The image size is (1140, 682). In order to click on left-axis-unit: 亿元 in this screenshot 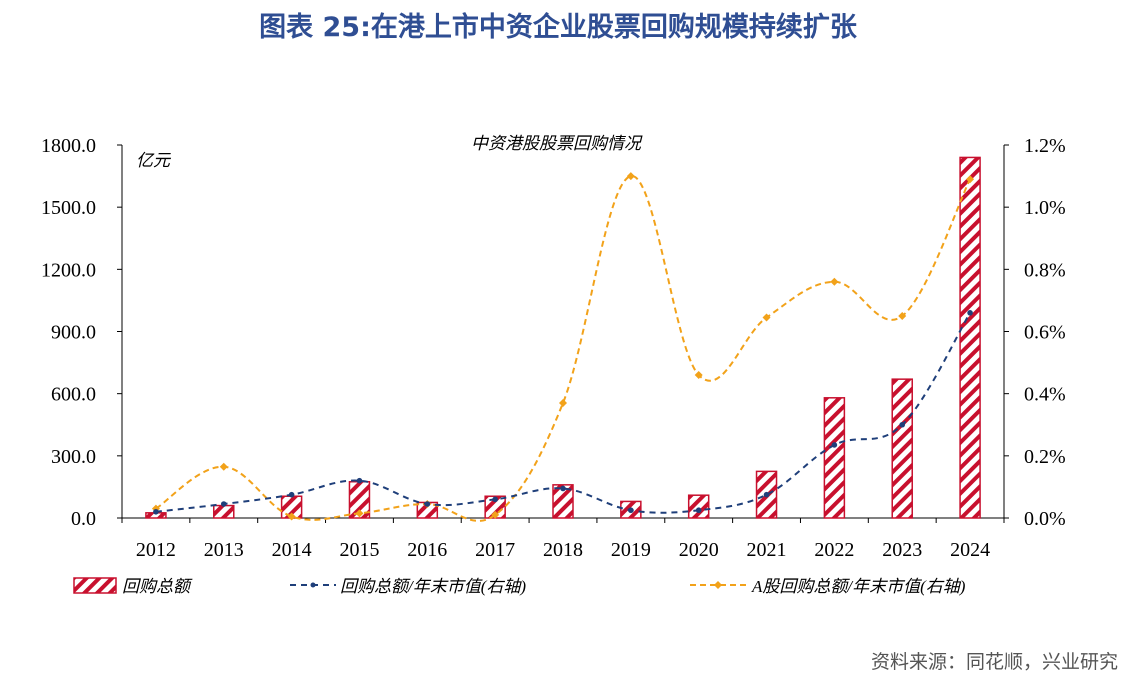, I will do `click(154, 160)`.